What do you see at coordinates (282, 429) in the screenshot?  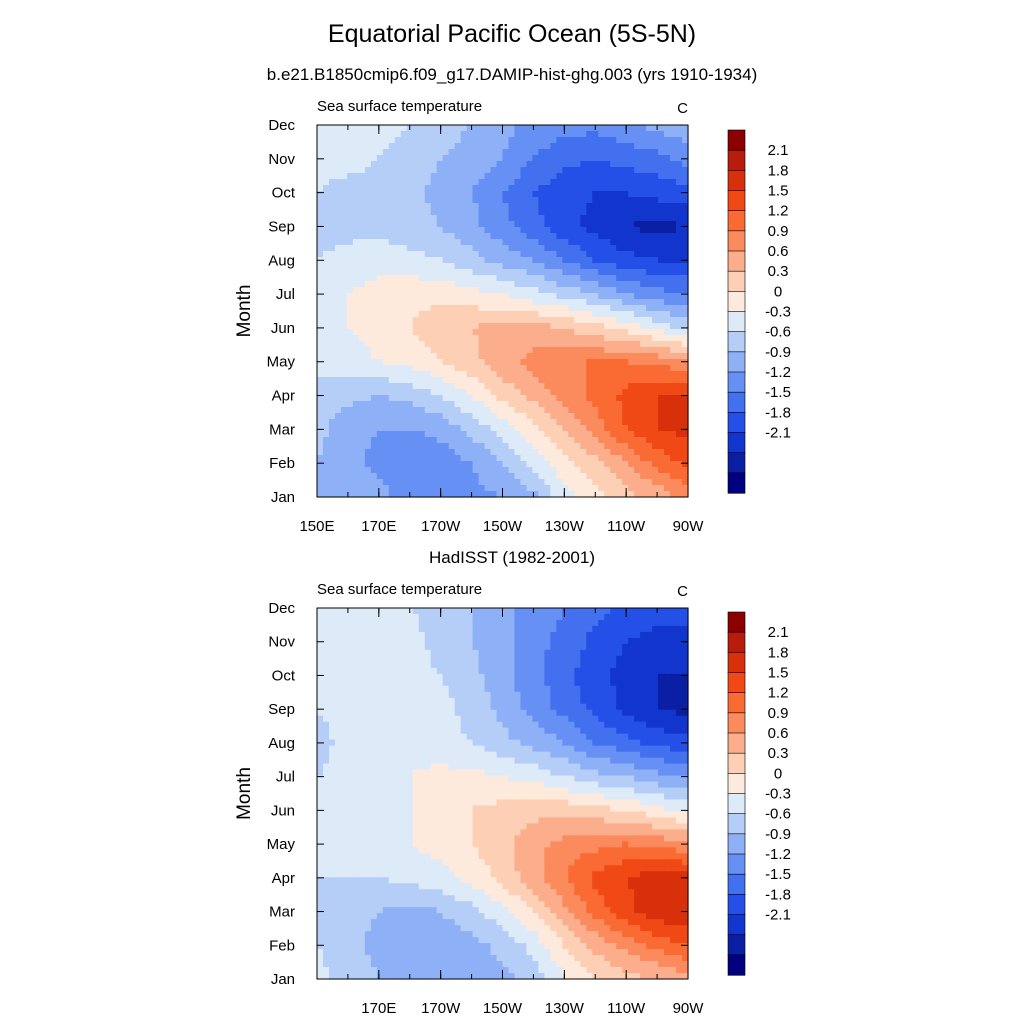 I see `y-tick-label: Mar` at bounding box center [282, 429].